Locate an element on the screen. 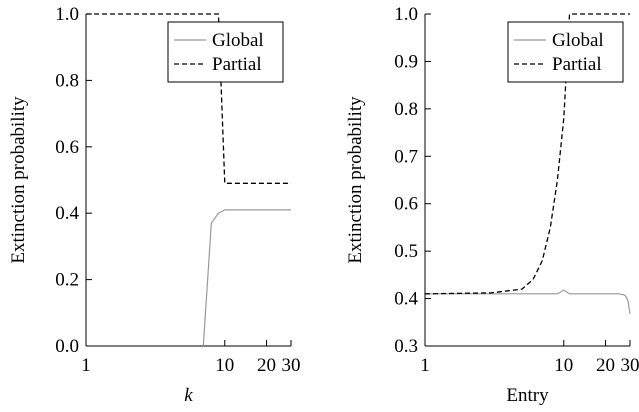 This screenshot has width=639, height=412. y-tick-label: 0.2 is located at coordinates (67, 280).